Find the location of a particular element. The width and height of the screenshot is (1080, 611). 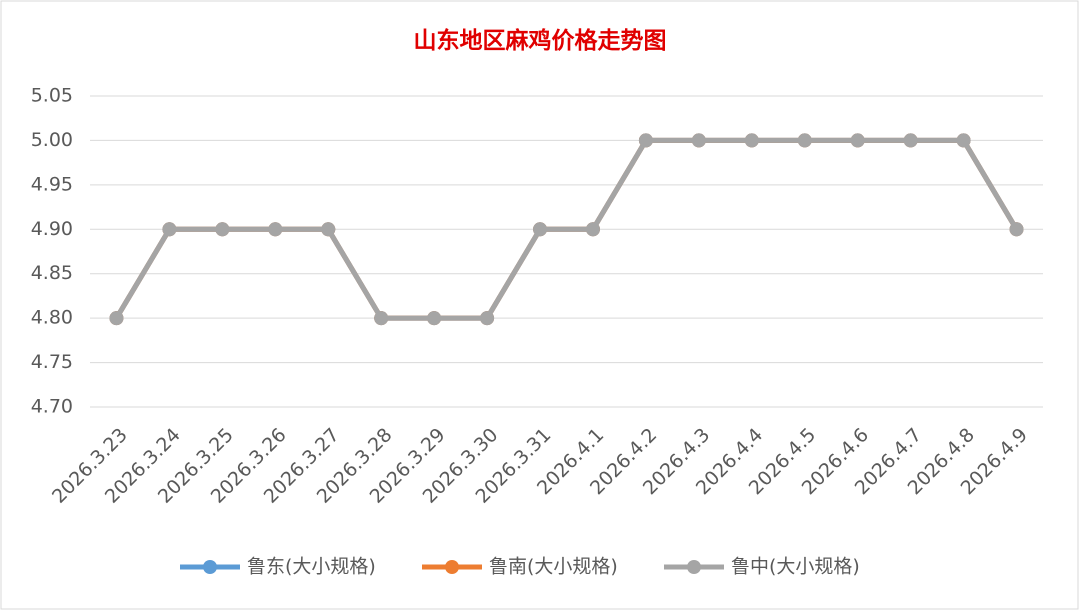

chart-title: 山东地区麻鸡价格走势图 is located at coordinates (540, 40).